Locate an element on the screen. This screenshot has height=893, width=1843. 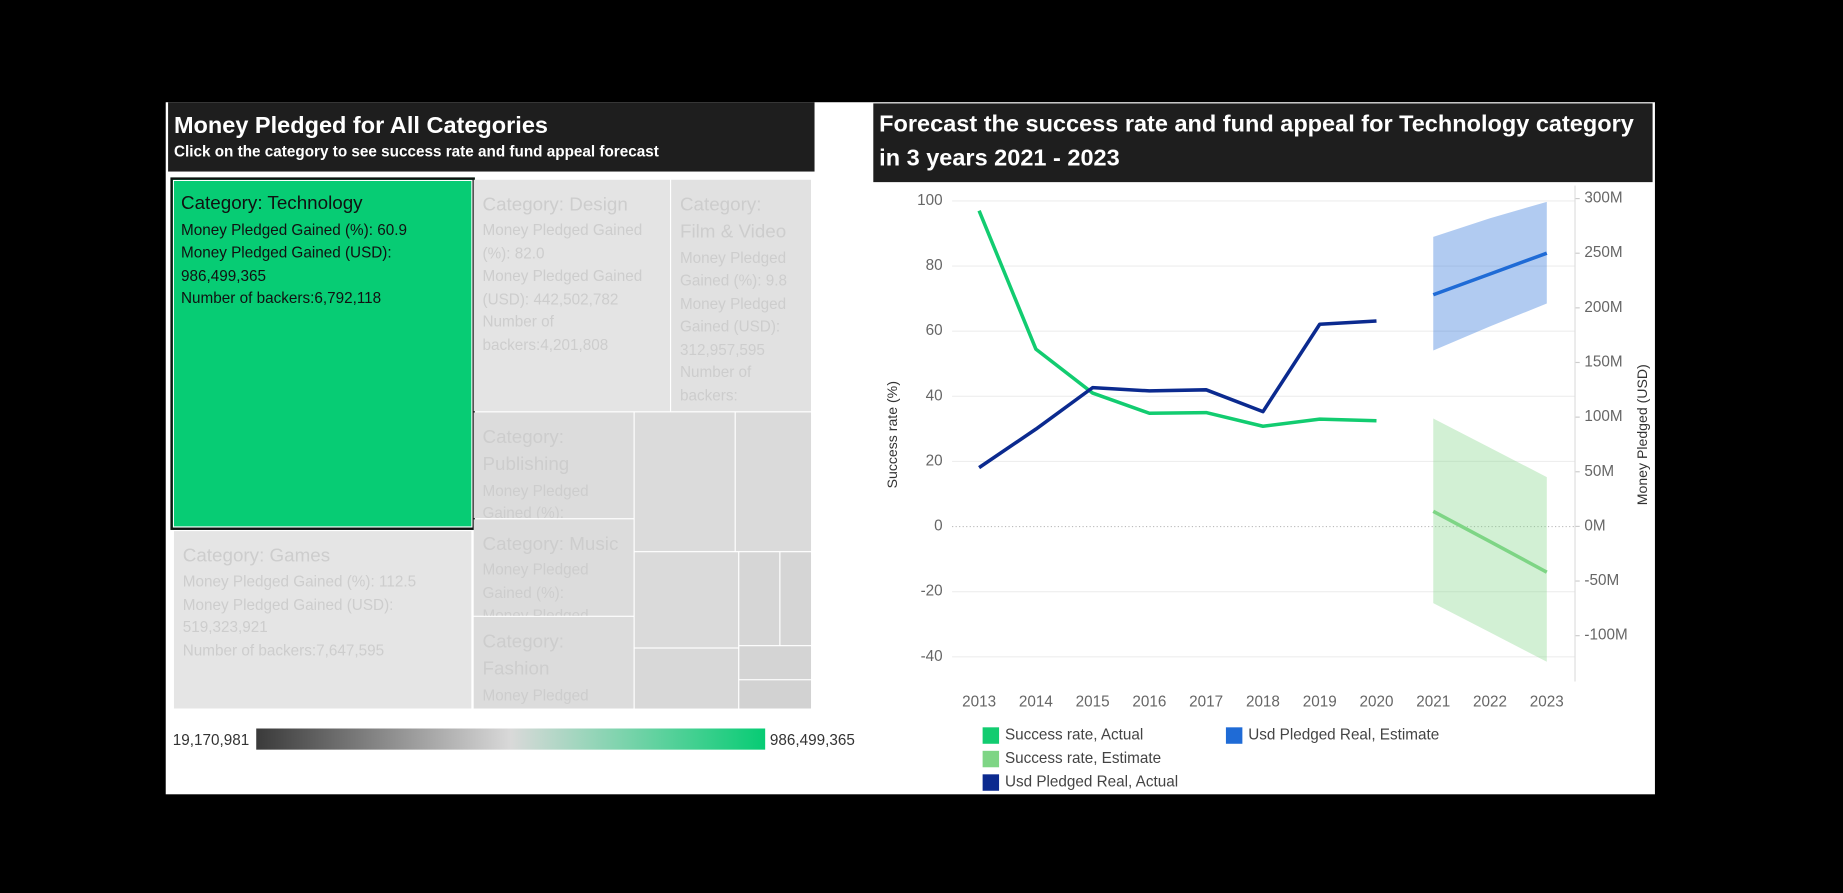
field-value: 986,499,365 is located at coordinates (223, 275).